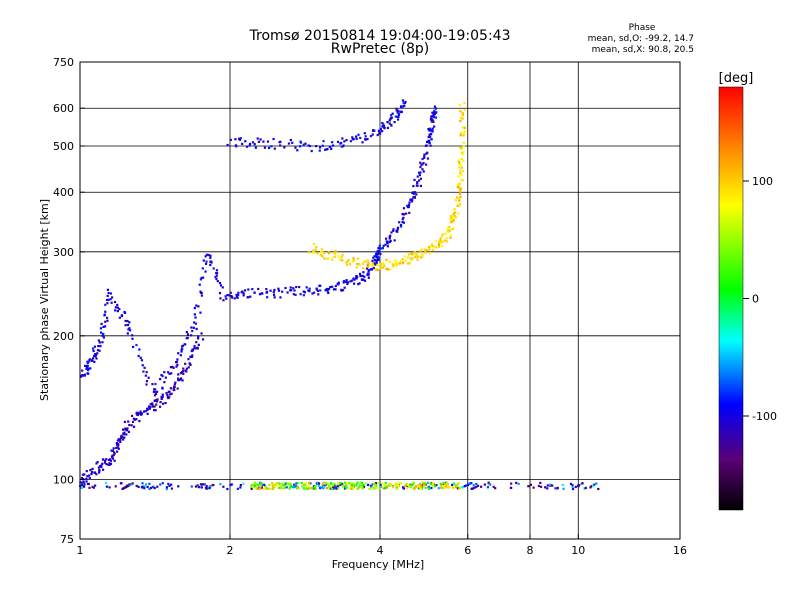 This screenshot has height=600, width=800. What do you see at coordinates (67, 539) in the screenshot?
I see `y-tick-label: 75` at bounding box center [67, 539].